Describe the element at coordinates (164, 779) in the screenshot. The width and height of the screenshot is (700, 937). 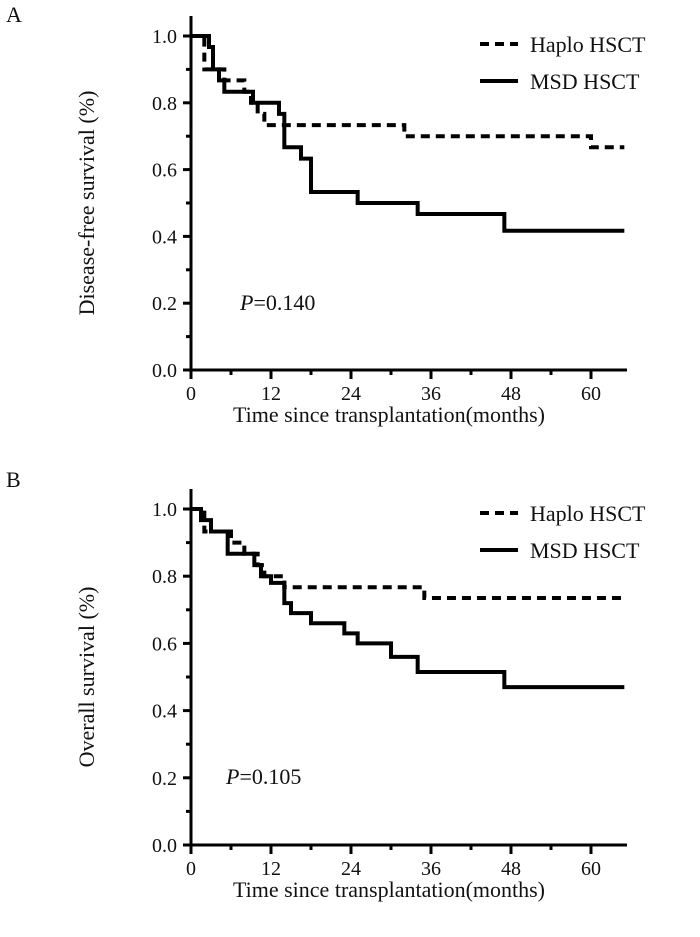
I see `y-tick-label-b: 0.2` at that location.